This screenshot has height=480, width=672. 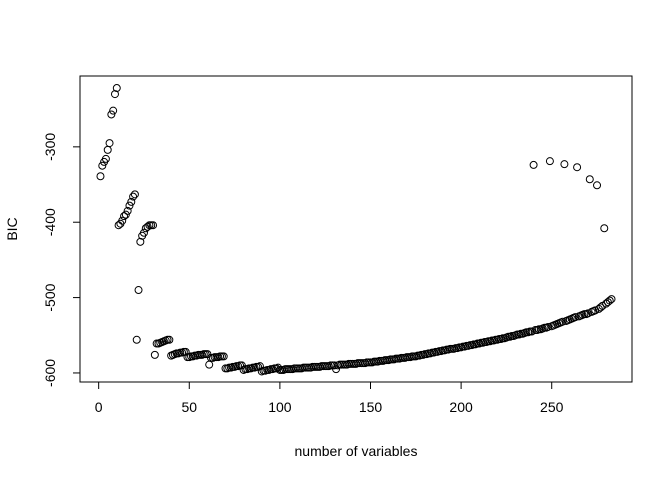 I want to click on x-tick-label: 150, so click(x=371, y=407).